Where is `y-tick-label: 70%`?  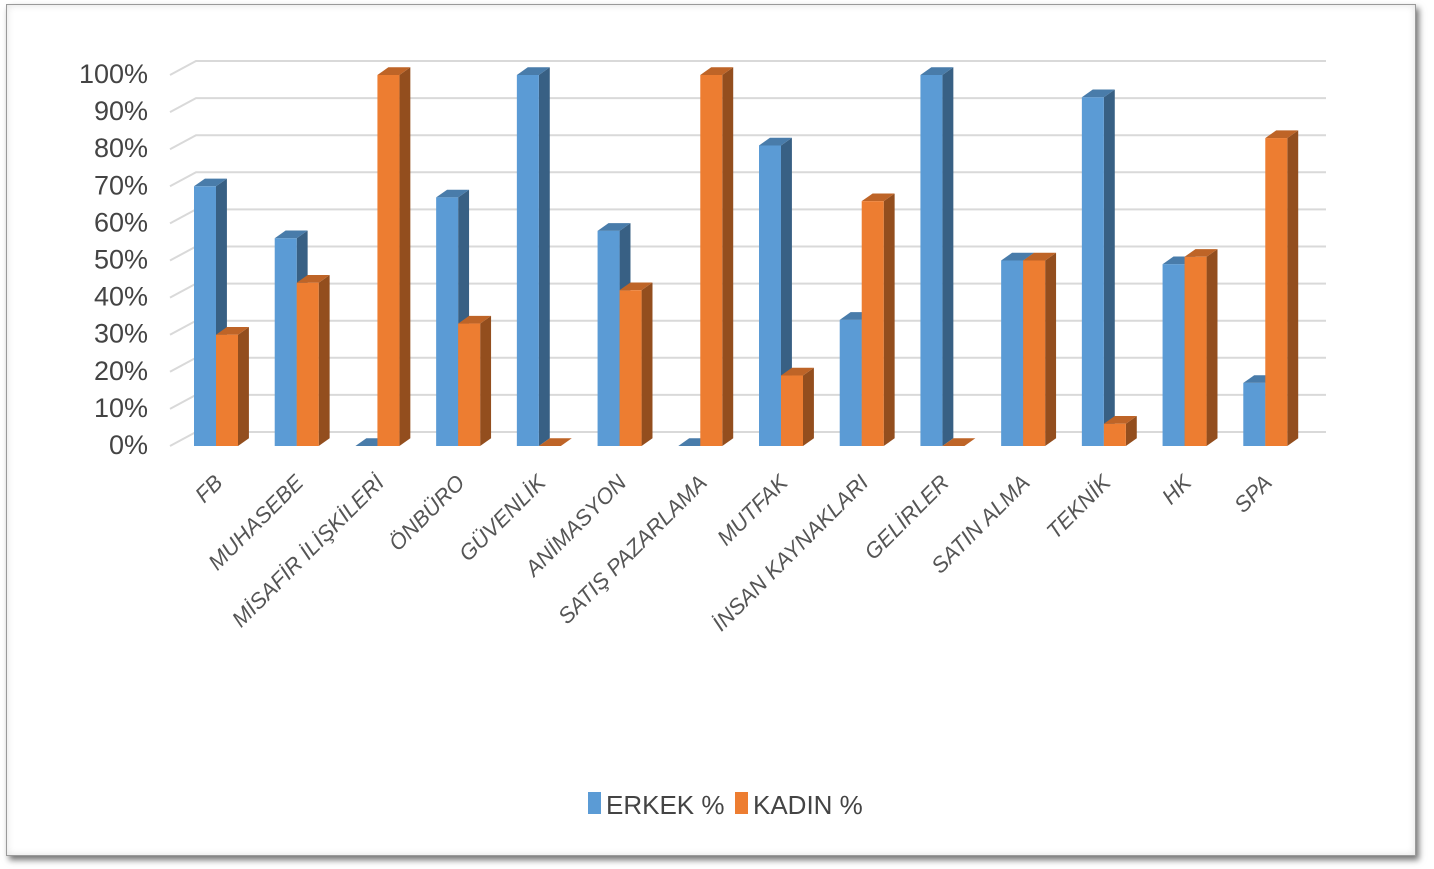 y-tick-label: 70% is located at coordinates (121, 185).